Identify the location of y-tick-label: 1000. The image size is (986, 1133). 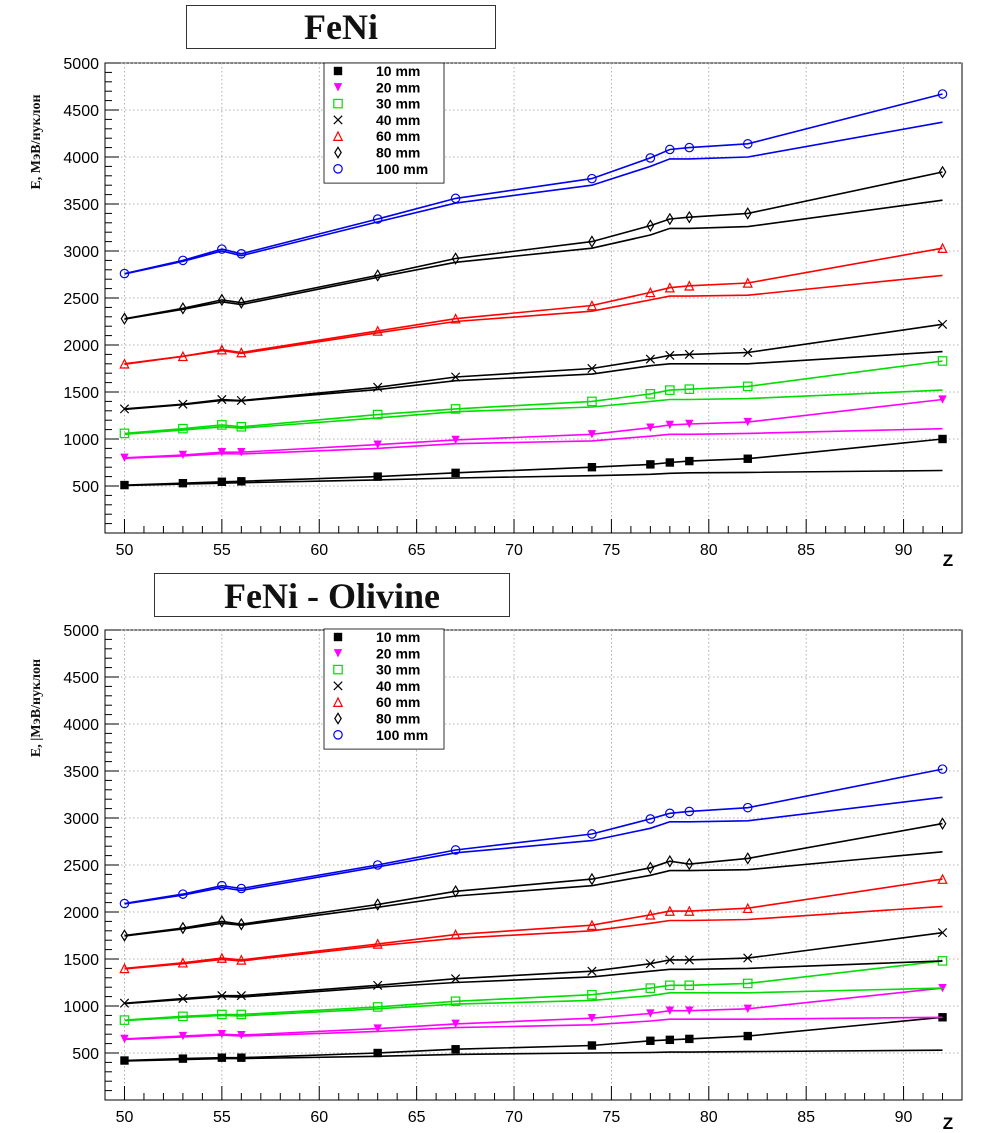
(81, 440).